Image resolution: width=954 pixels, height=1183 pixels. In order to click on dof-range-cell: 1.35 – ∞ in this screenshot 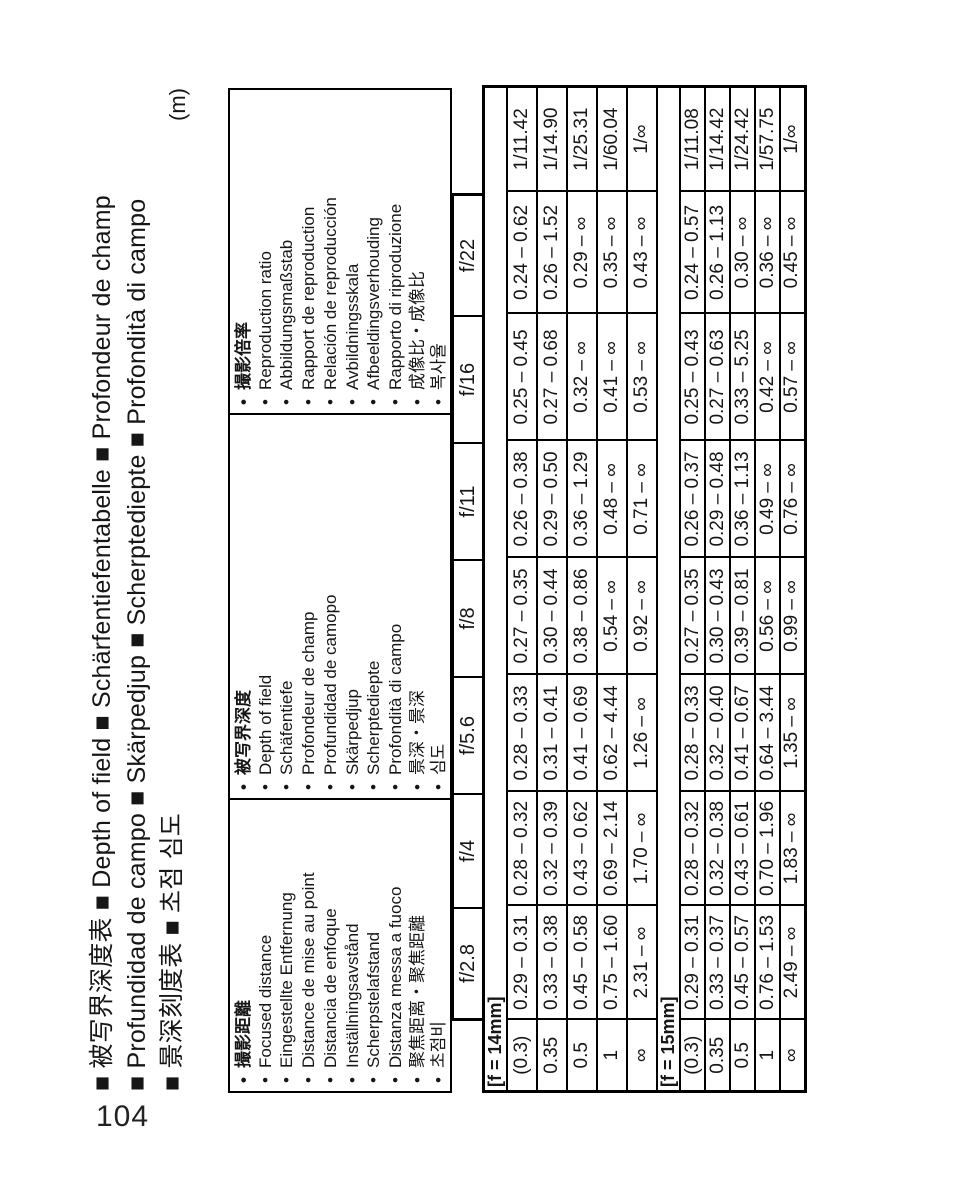, I will do `click(792, 733)`.